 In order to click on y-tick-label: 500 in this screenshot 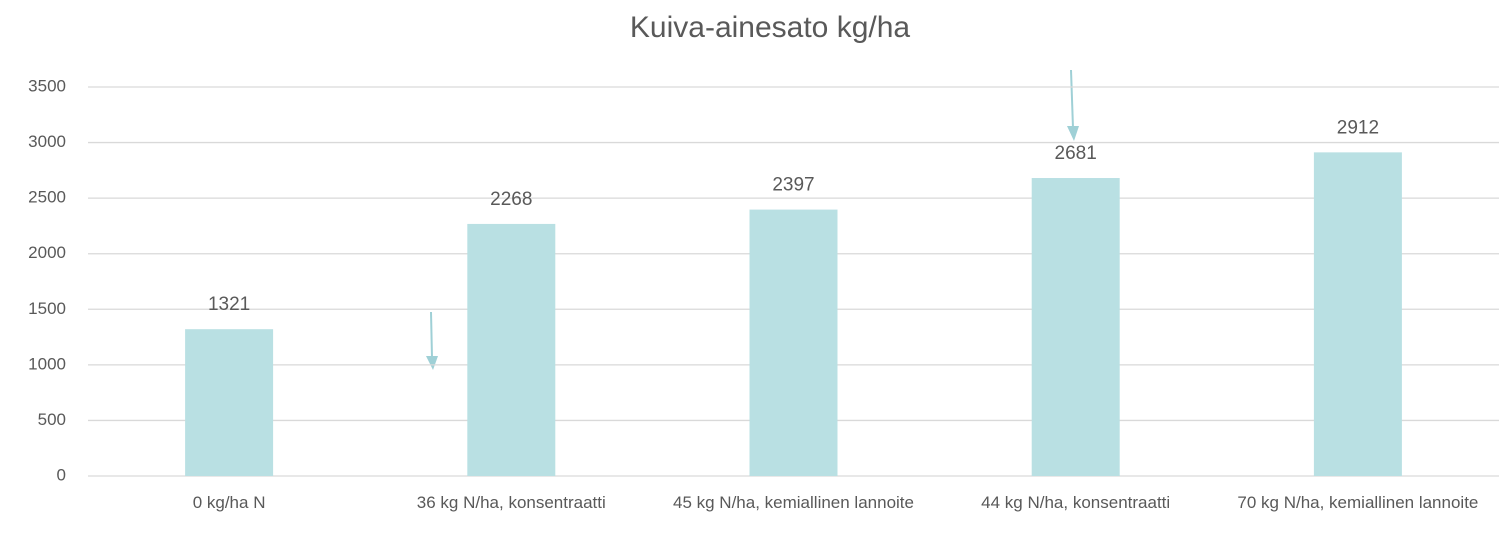, I will do `click(52, 419)`.